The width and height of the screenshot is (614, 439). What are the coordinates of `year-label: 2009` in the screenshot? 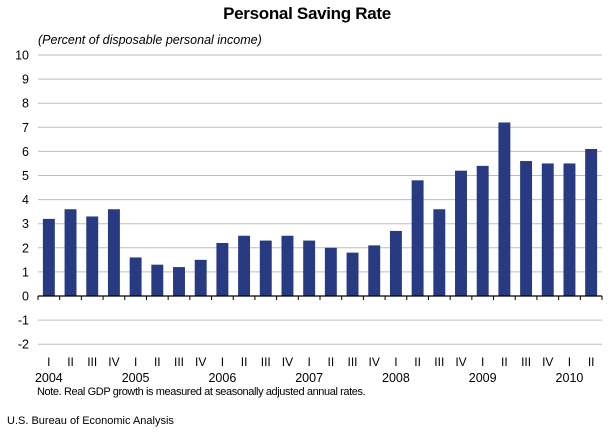 It's located at (483, 378).